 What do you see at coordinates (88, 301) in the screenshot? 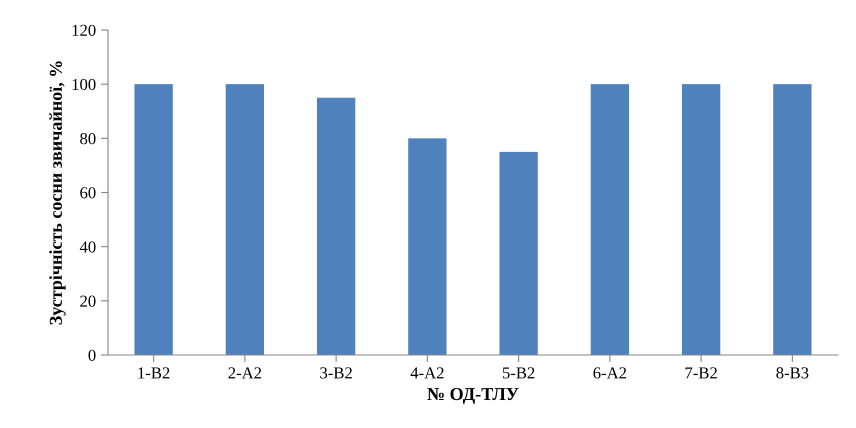
I see `y-tick-label: 20` at bounding box center [88, 301].